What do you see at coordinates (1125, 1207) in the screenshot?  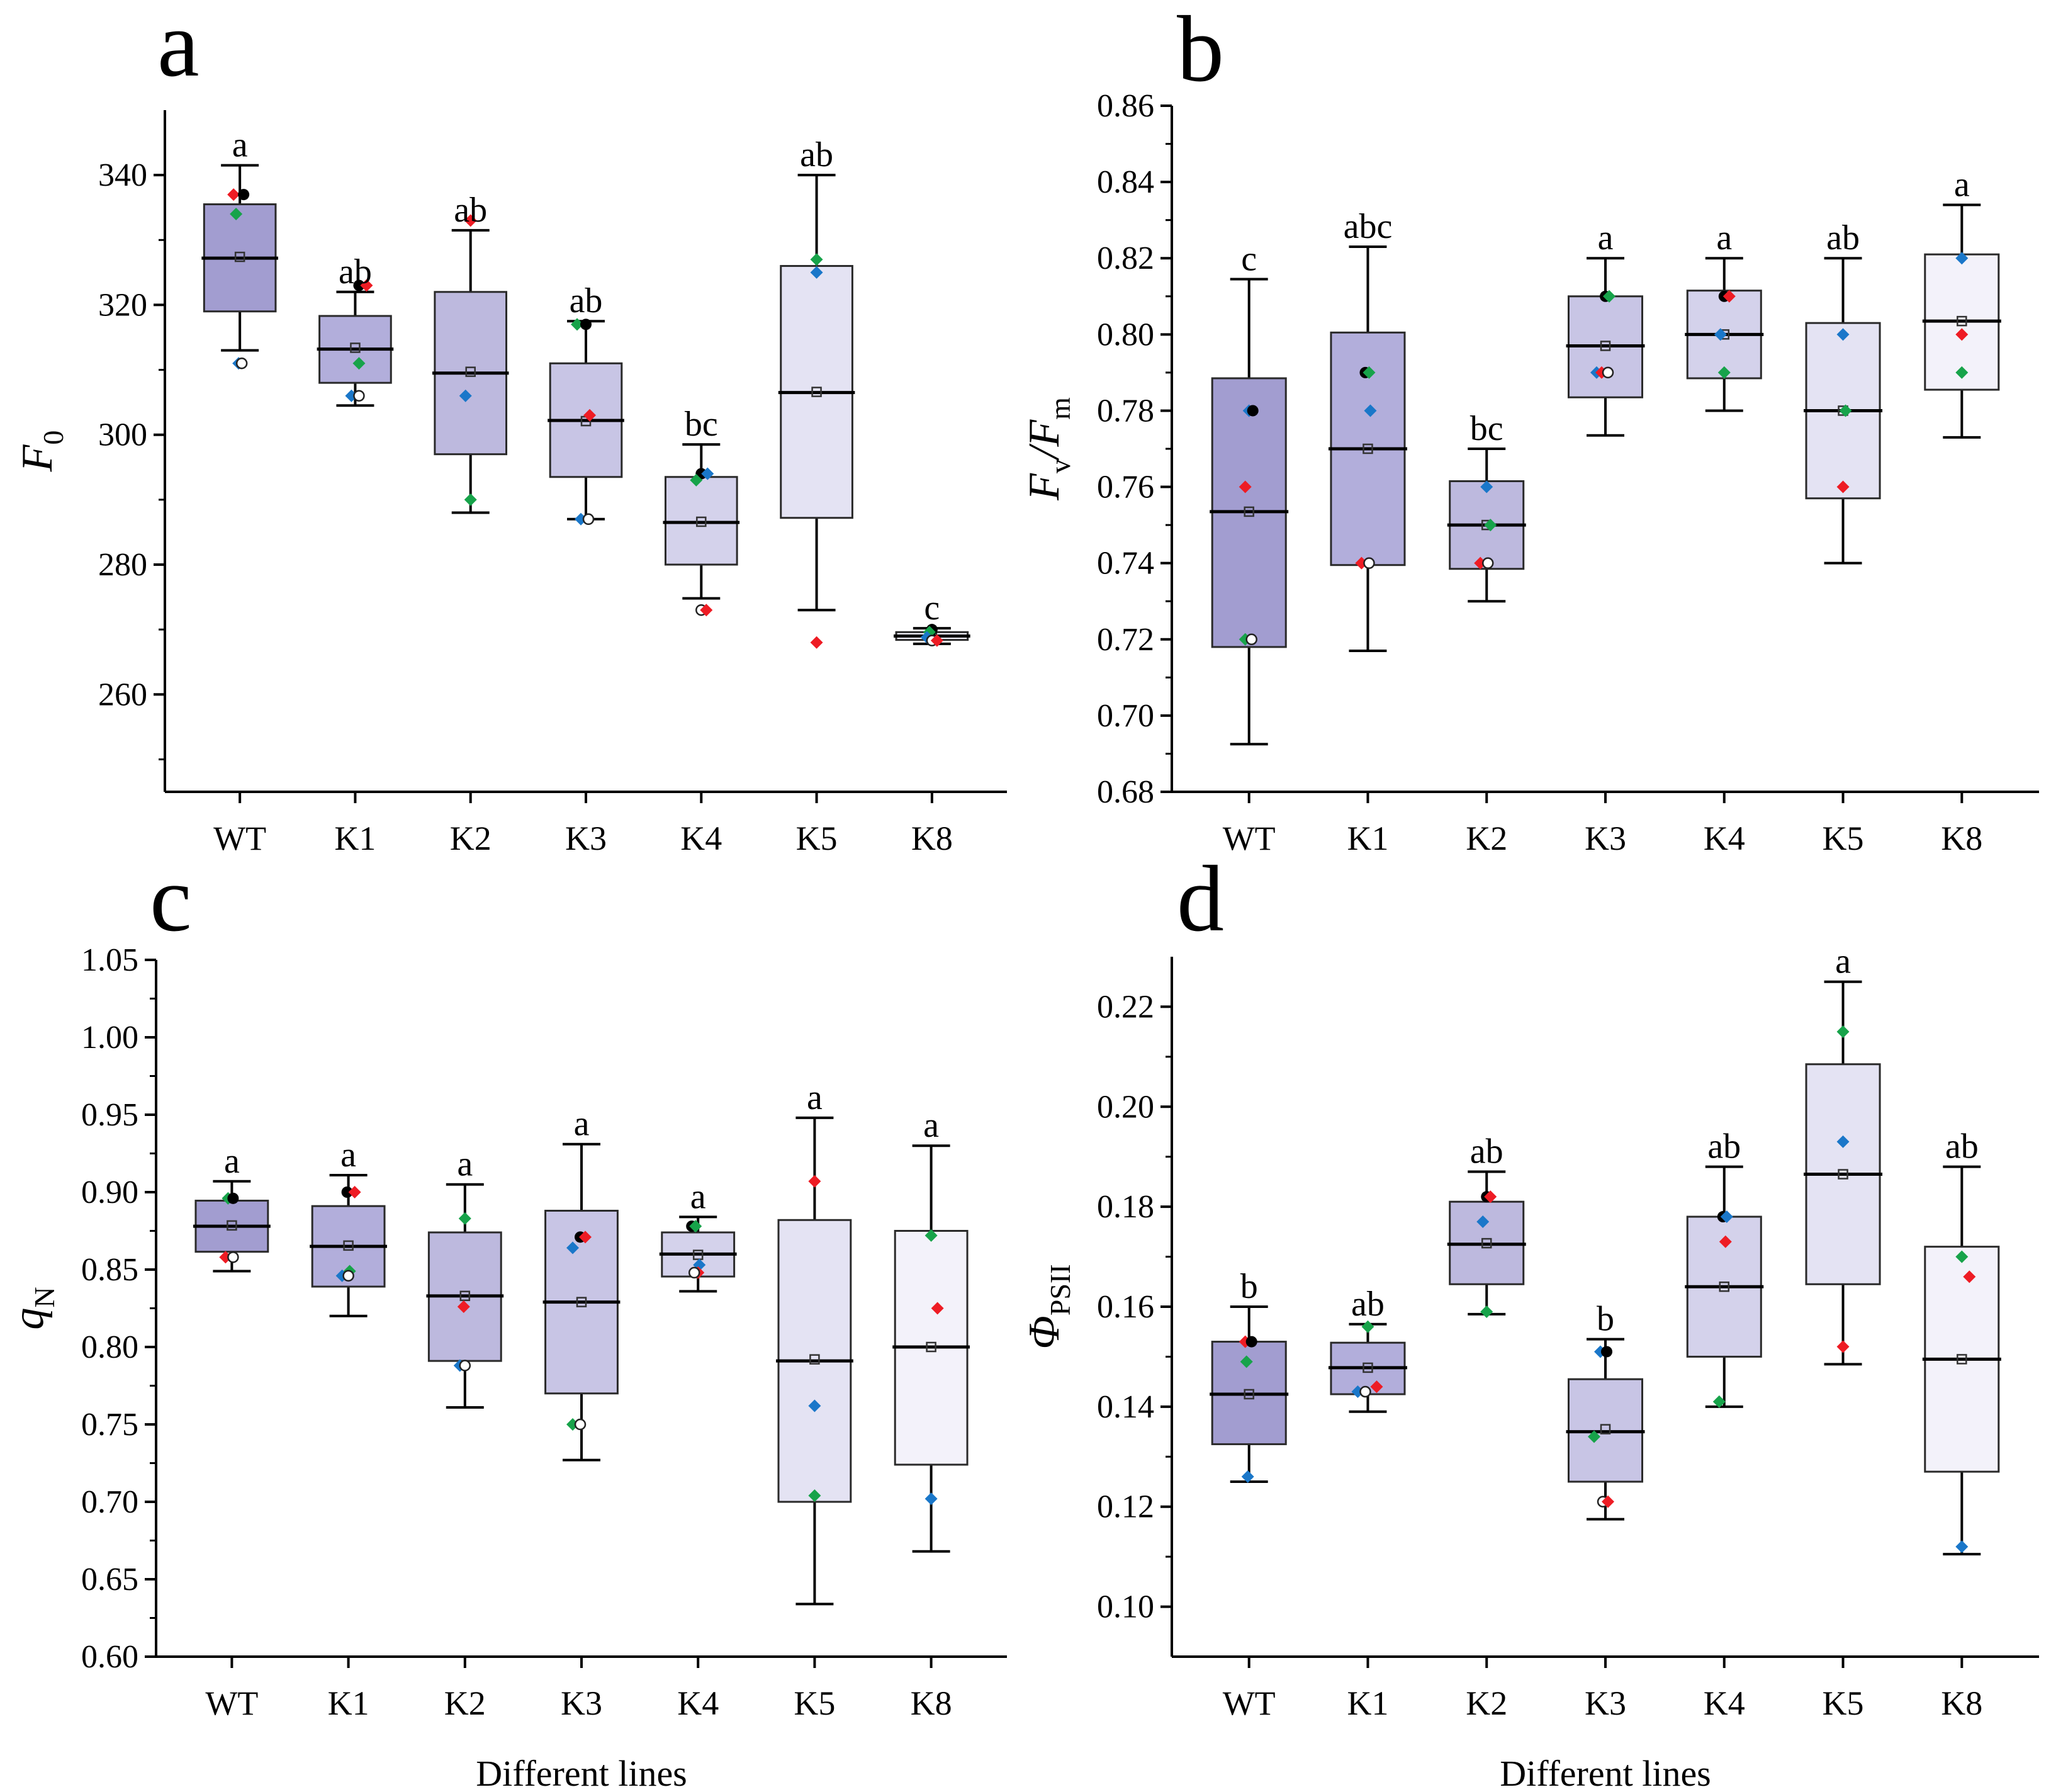 I see `y-tick-label: 0.18` at bounding box center [1125, 1207].